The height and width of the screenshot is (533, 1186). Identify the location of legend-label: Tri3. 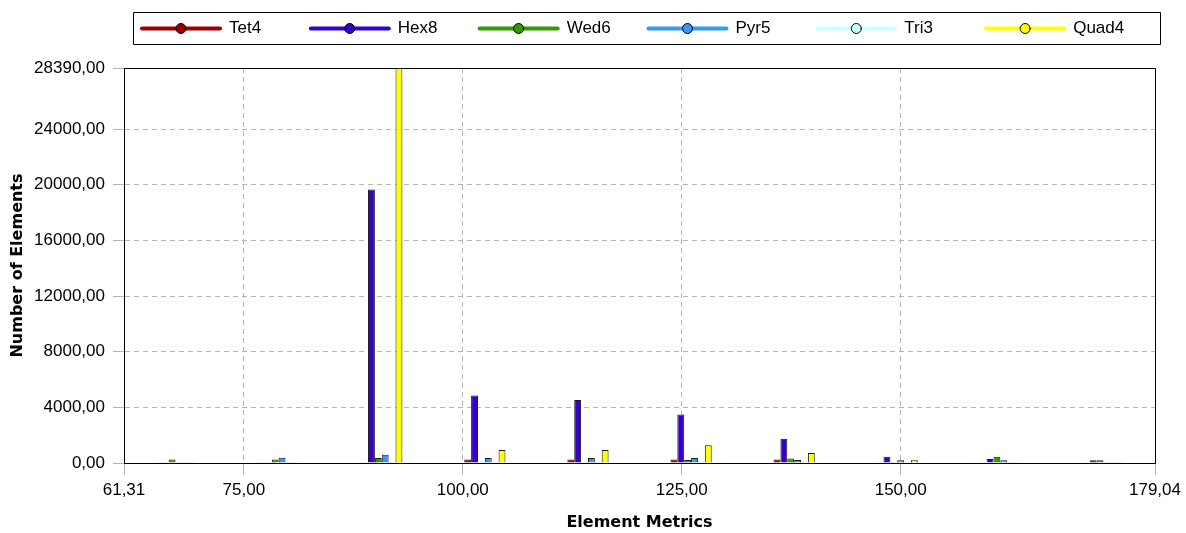
(918, 28).